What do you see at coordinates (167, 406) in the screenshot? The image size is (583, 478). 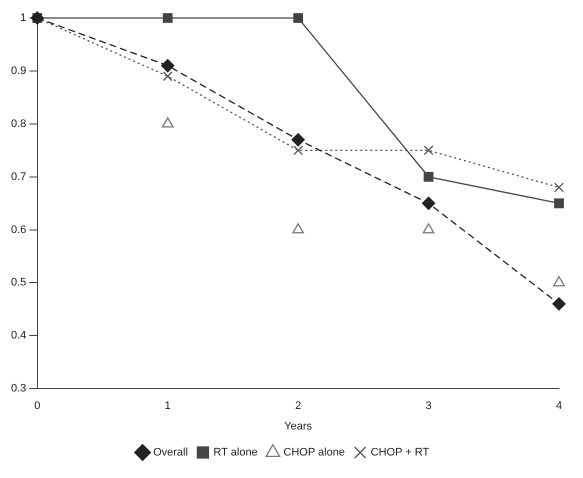 I see `x-tick-label: 1` at bounding box center [167, 406].